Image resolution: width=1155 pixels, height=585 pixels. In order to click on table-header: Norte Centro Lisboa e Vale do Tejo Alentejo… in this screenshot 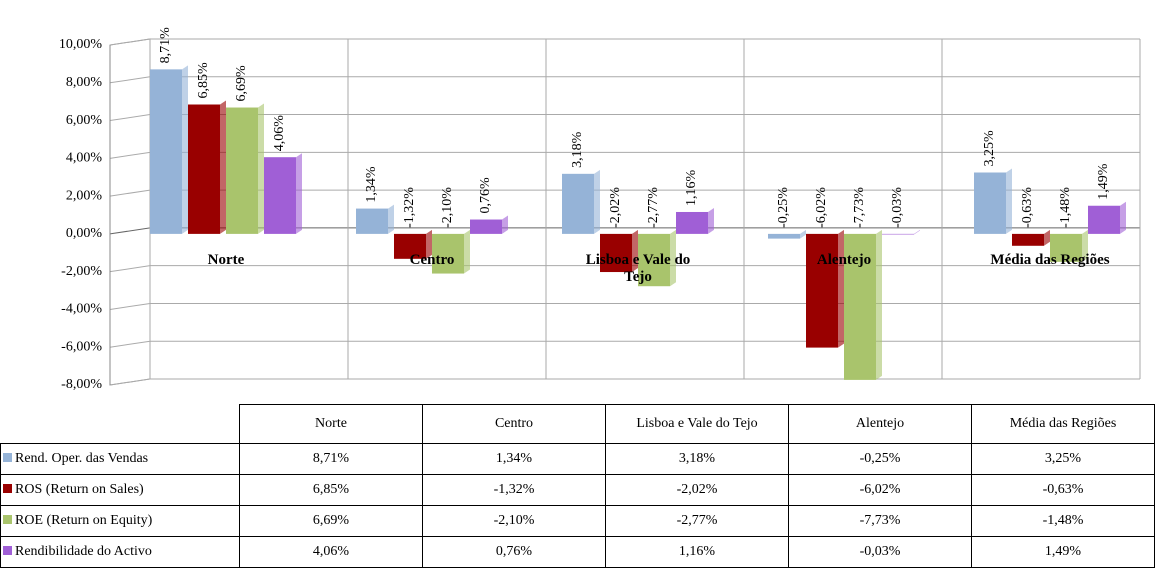, I will do `click(577, 424)`.